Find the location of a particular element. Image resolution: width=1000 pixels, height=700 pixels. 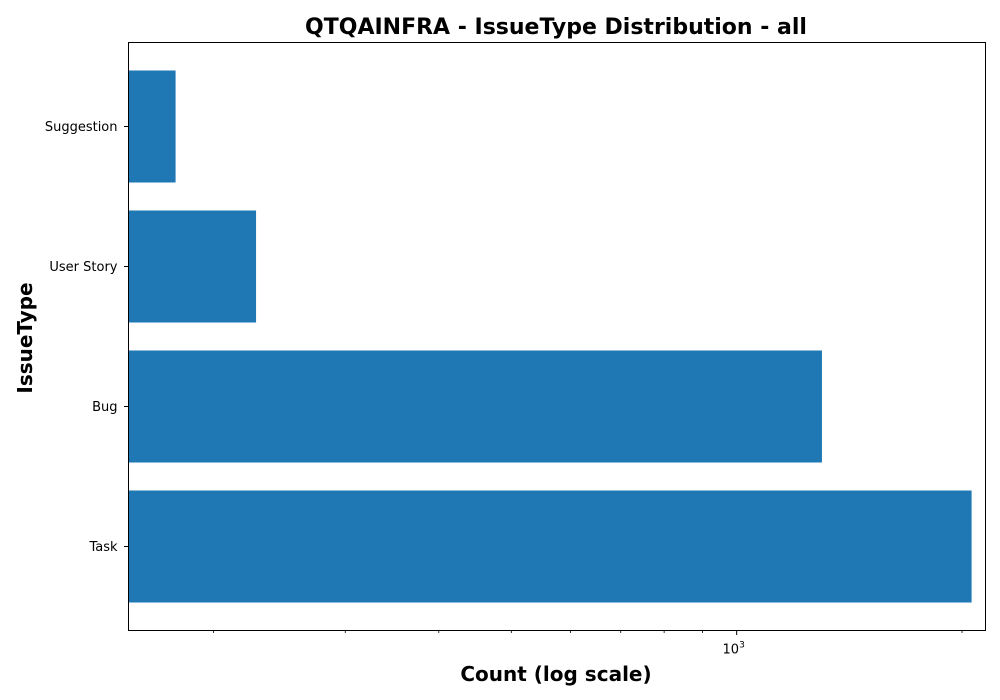

y-tick-label-bug: Bug is located at coordinates (104, 407).